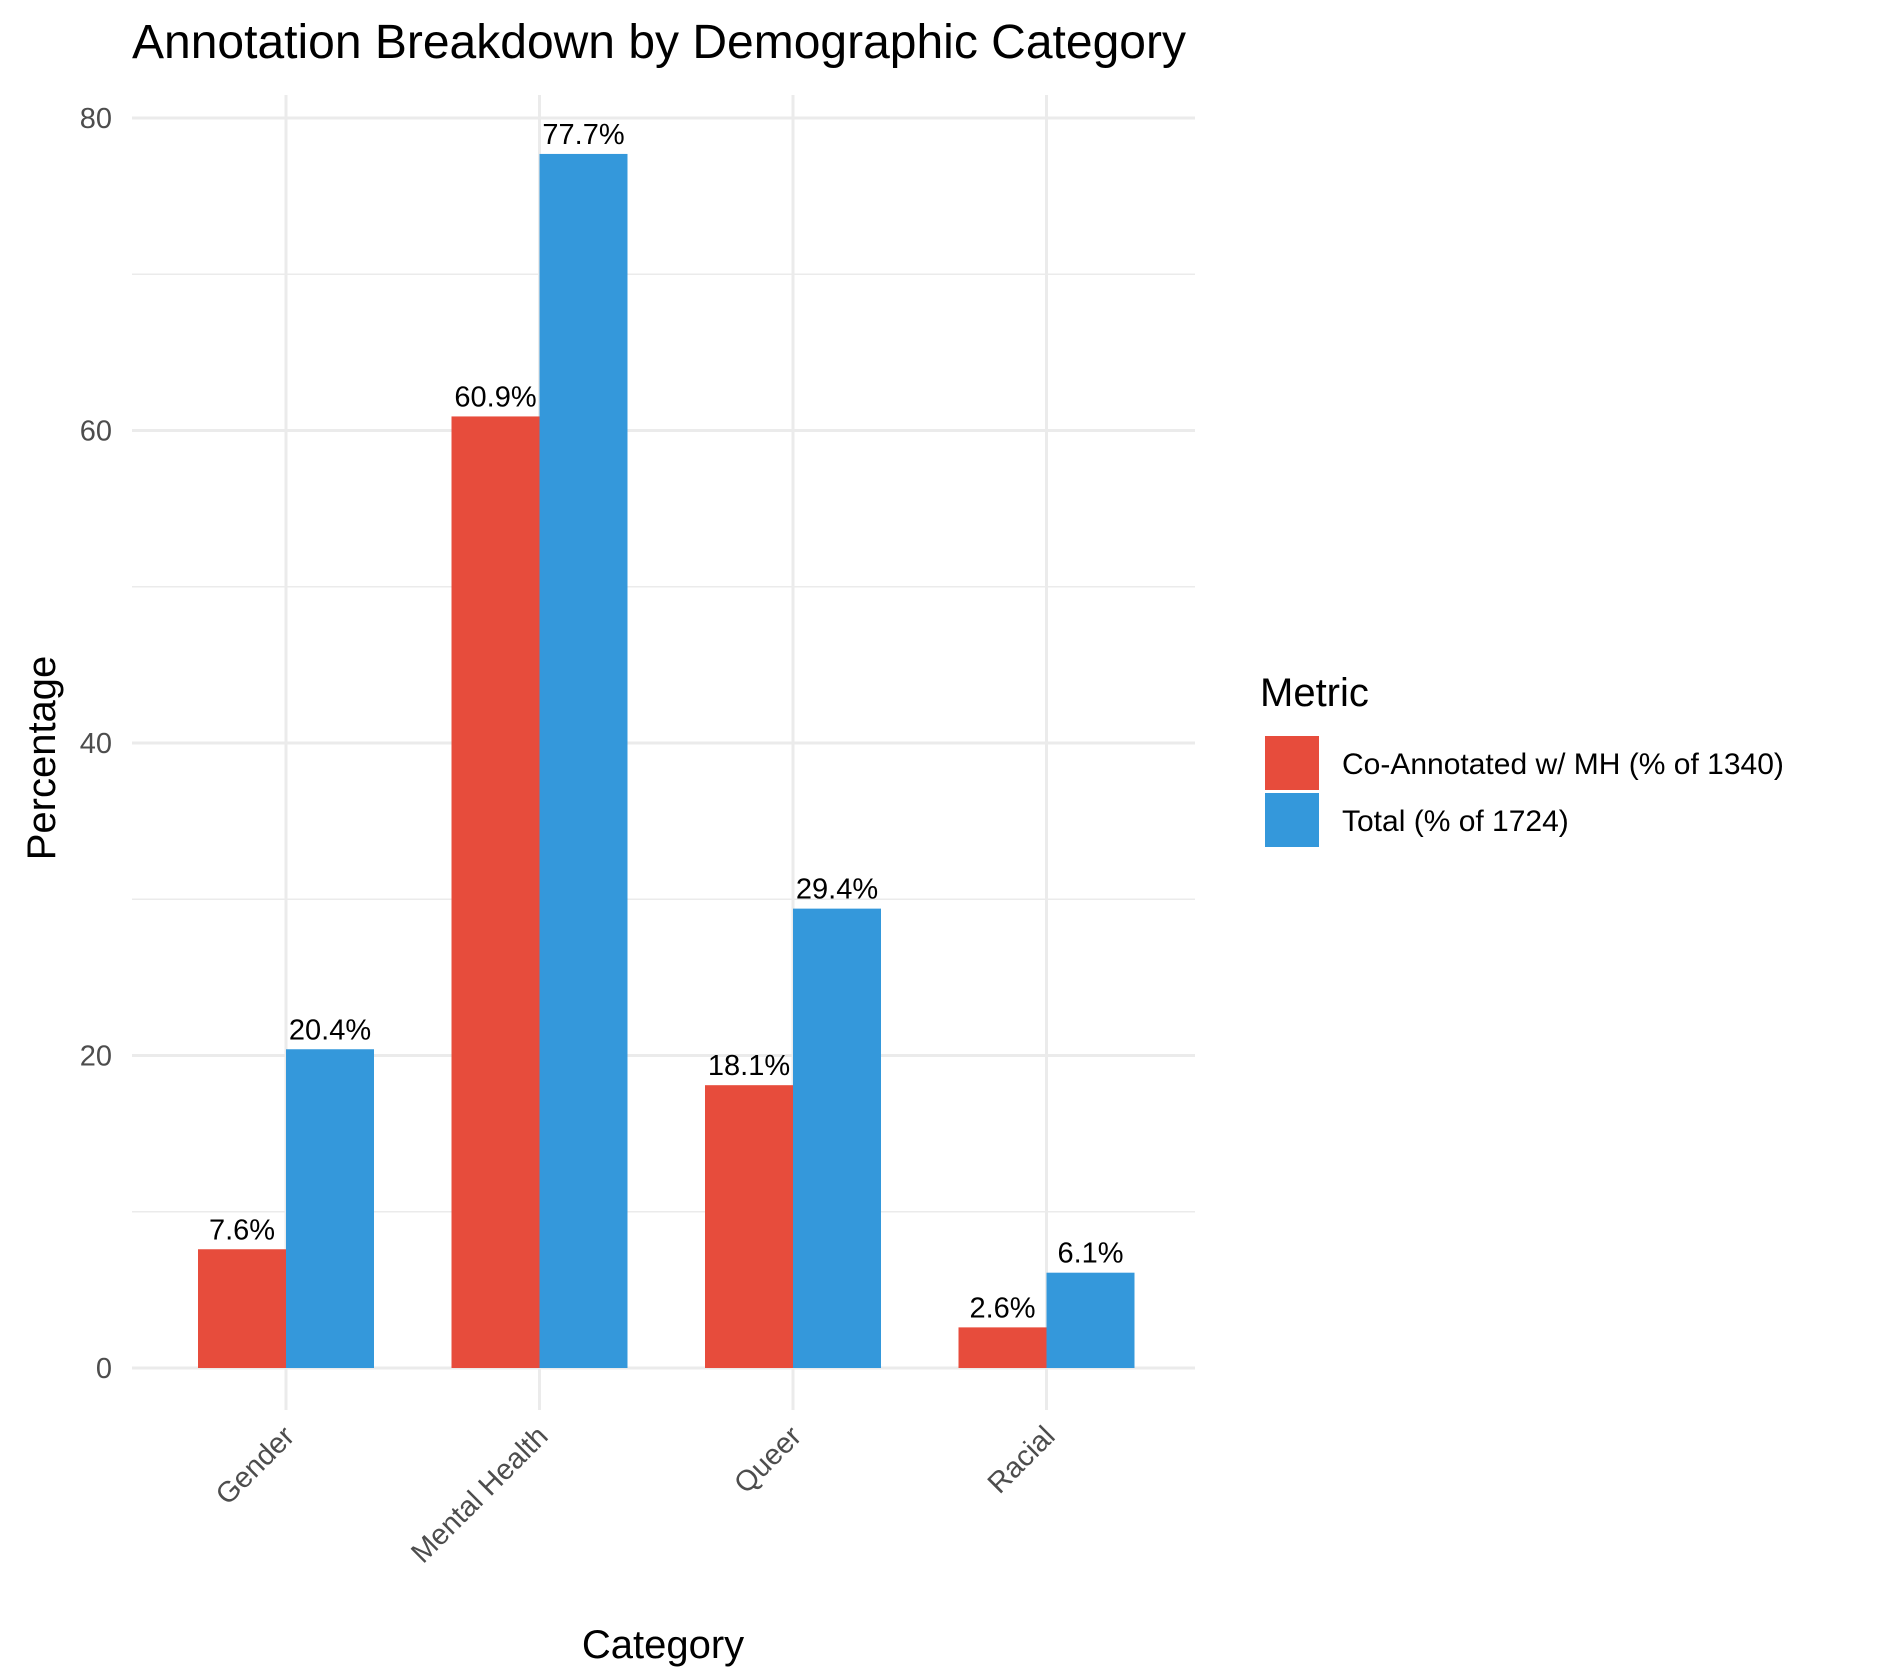 This screenshot has height=1675, width=1877. Describe the element at coordinates (42, 758) in the screenshot. I see `y-axis-title: Percentage` at that location.